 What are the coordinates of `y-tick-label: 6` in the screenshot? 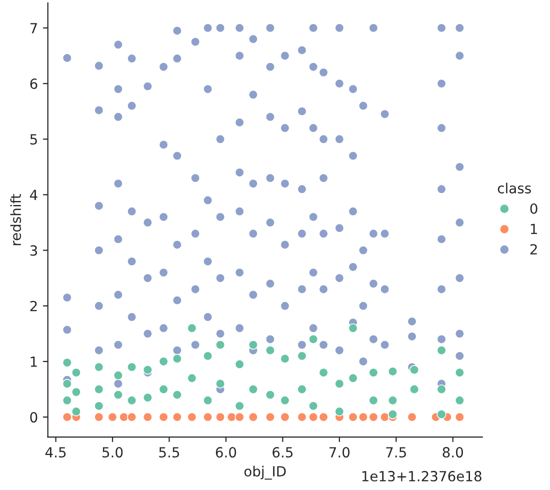 It's located at (34, 84).